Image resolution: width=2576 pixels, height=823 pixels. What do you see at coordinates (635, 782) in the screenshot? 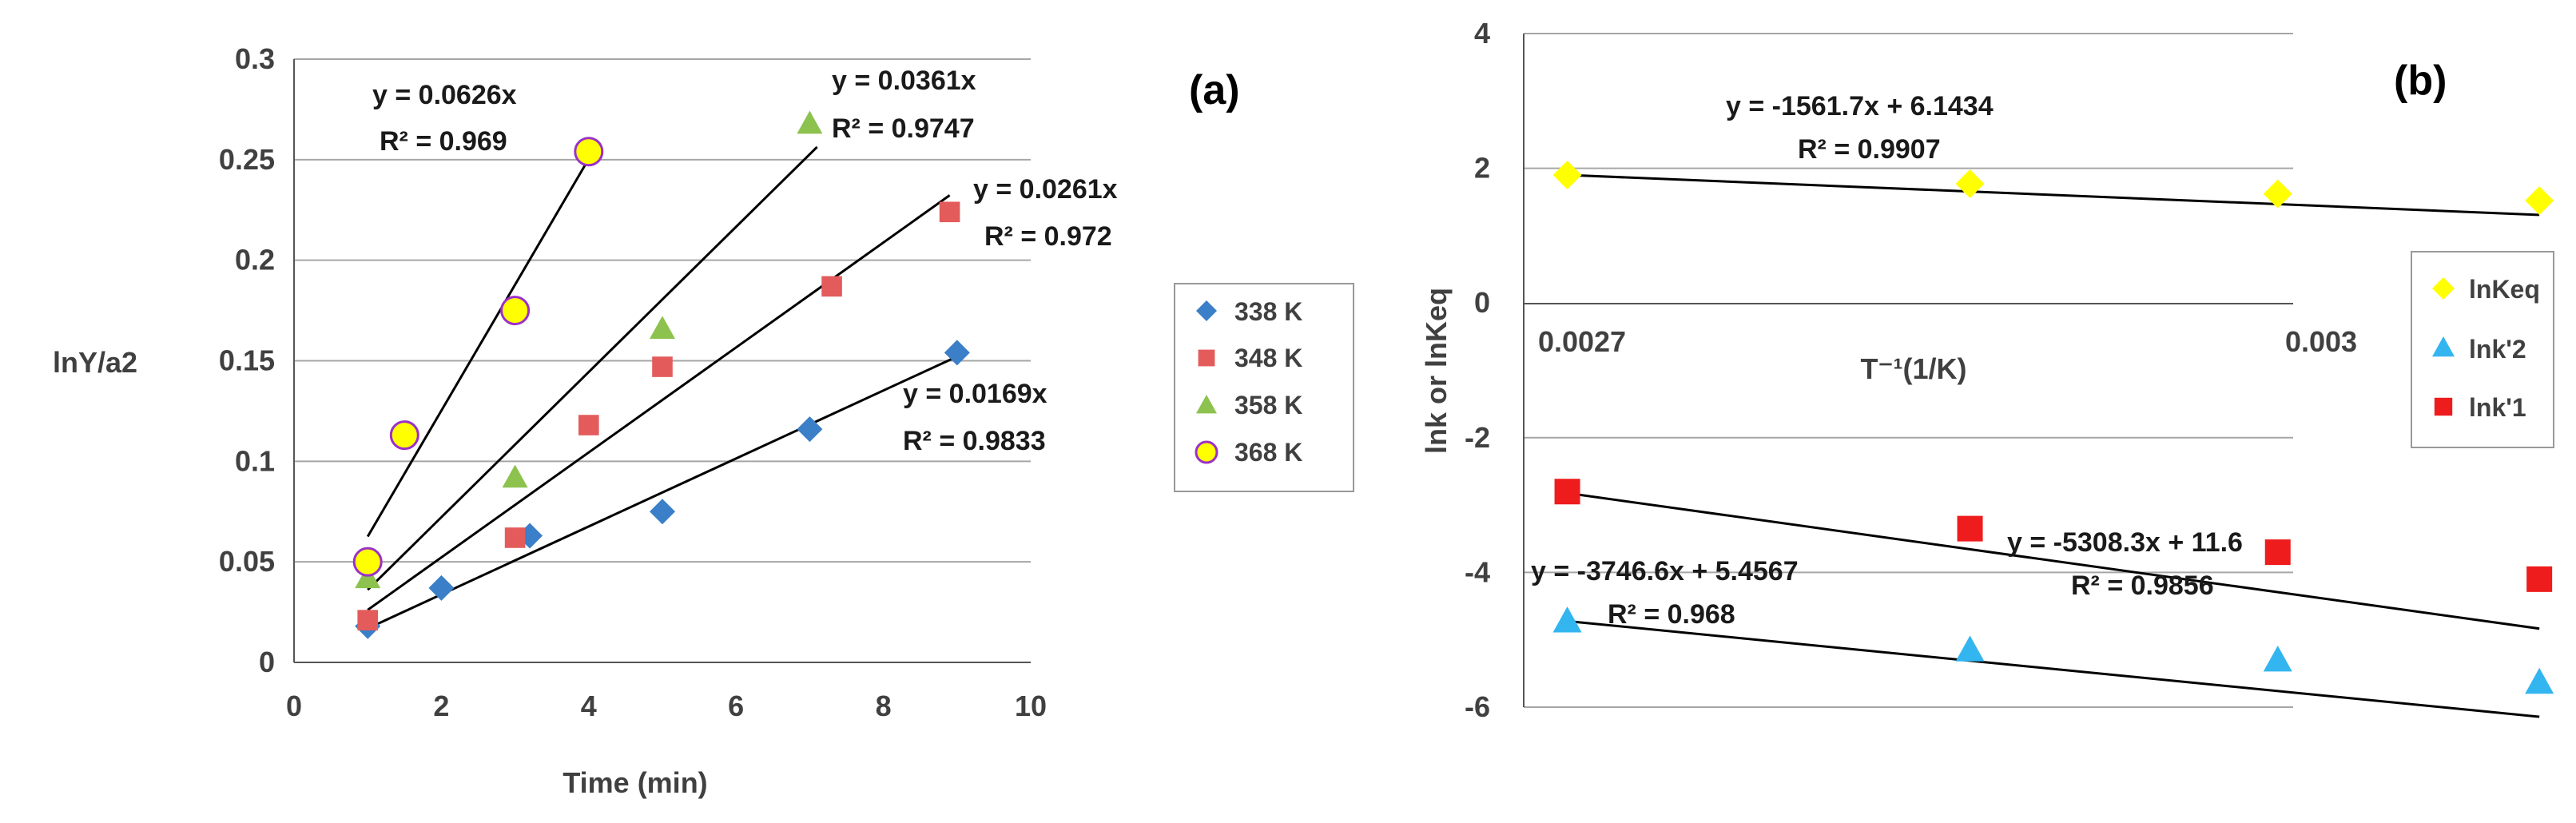
I see `chart-a-x-label: Time (min)` at bounding box center [635, 782].